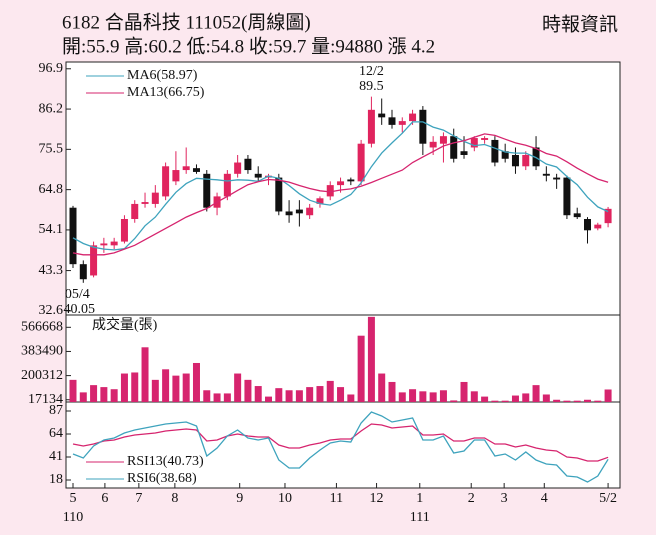 The image size is (656, 535). Describe the element at coordinates (51, 68) in the screenshot. I see `y-tick-label: 96.9` at that location.